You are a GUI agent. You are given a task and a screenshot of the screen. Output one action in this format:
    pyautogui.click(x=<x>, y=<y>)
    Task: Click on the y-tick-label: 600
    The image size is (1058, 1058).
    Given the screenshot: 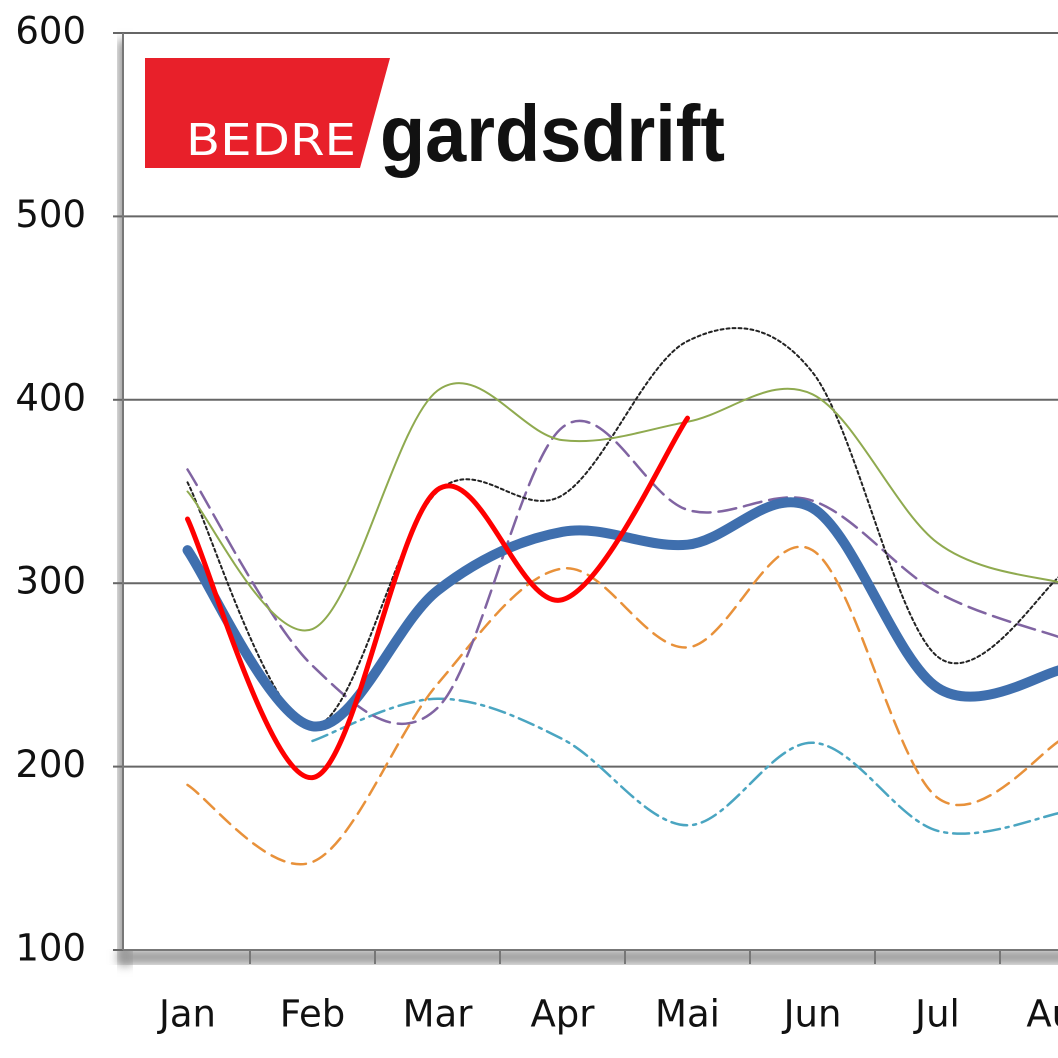 What is the action you would take?
    pyautogui.click(x=50, y=31)
    